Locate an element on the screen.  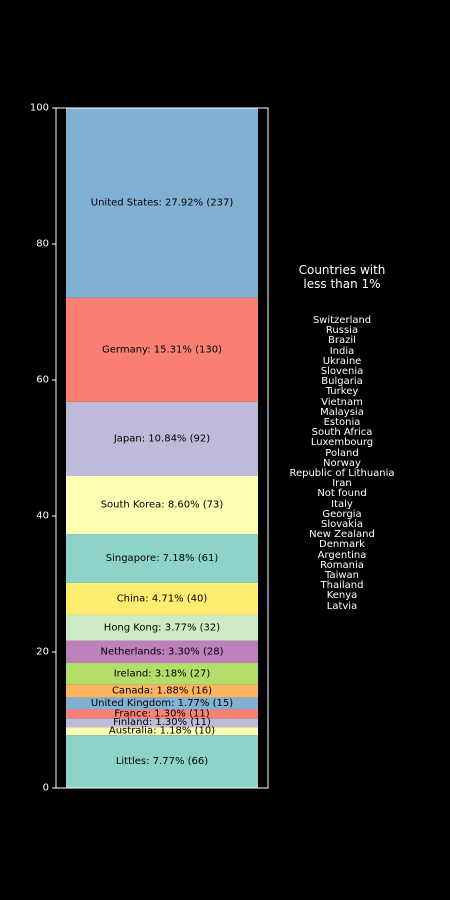
small-country-item: Republic of Lithuania is located at coordinates (342, 474).